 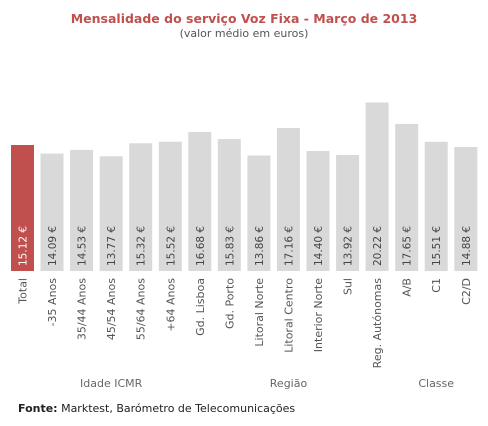 I want to click on category-label: Litoral Norte, so click(x=259, y=312).